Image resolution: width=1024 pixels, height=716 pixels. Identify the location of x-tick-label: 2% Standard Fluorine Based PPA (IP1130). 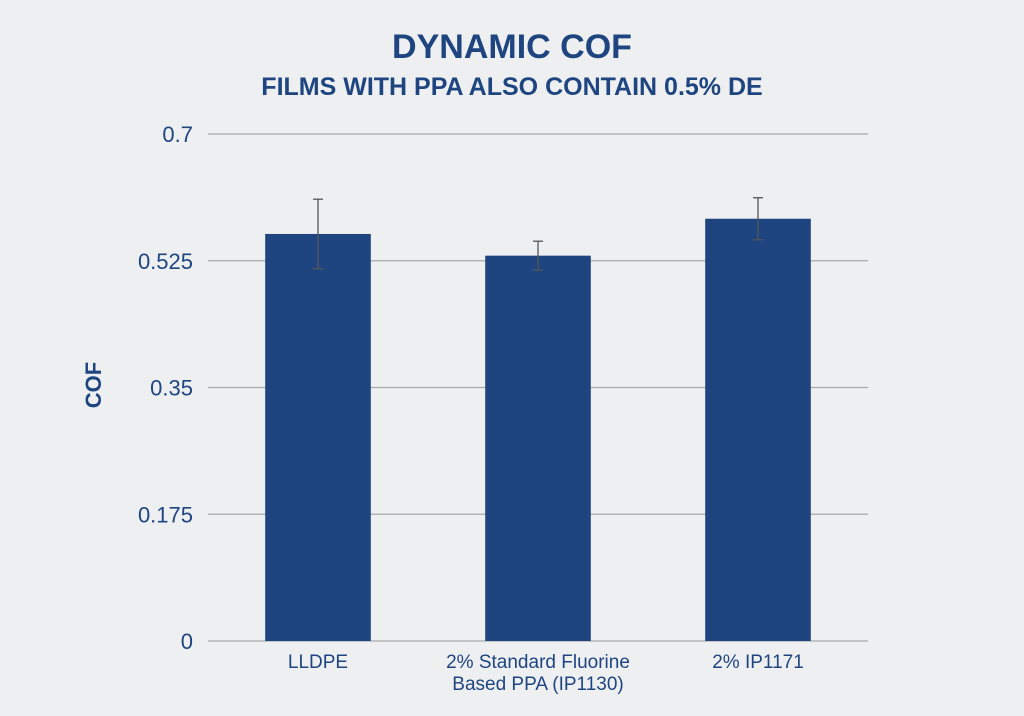
(538, 673).